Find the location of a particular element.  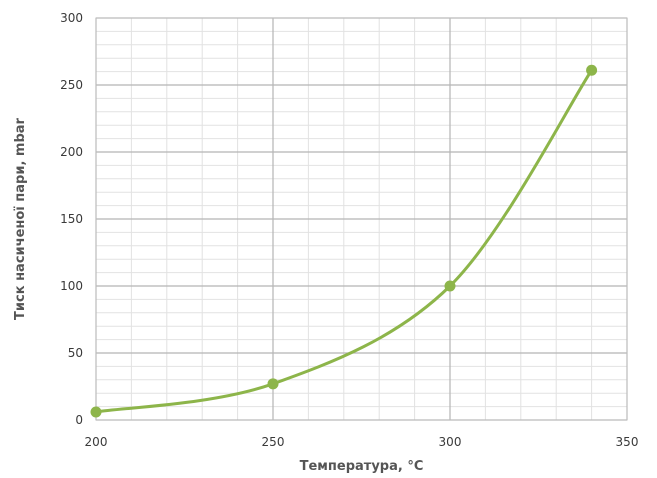

y-axis-label: Тиск насиченої пари, mbar is located at coordinates (20, 218).